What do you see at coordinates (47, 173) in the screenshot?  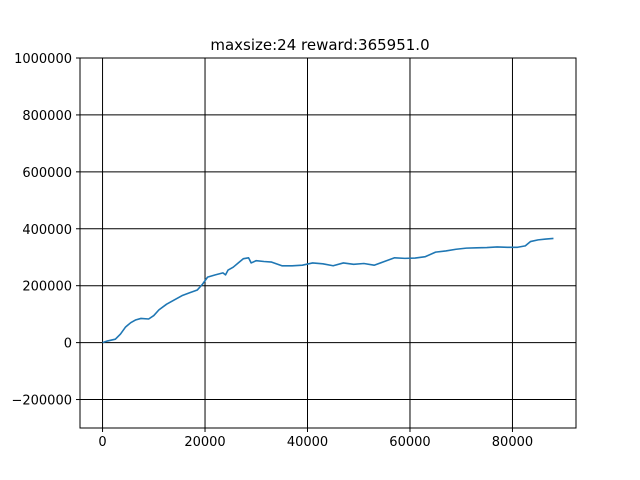 I see `y-tick-label: 600000` at bounding box center [47, 173].